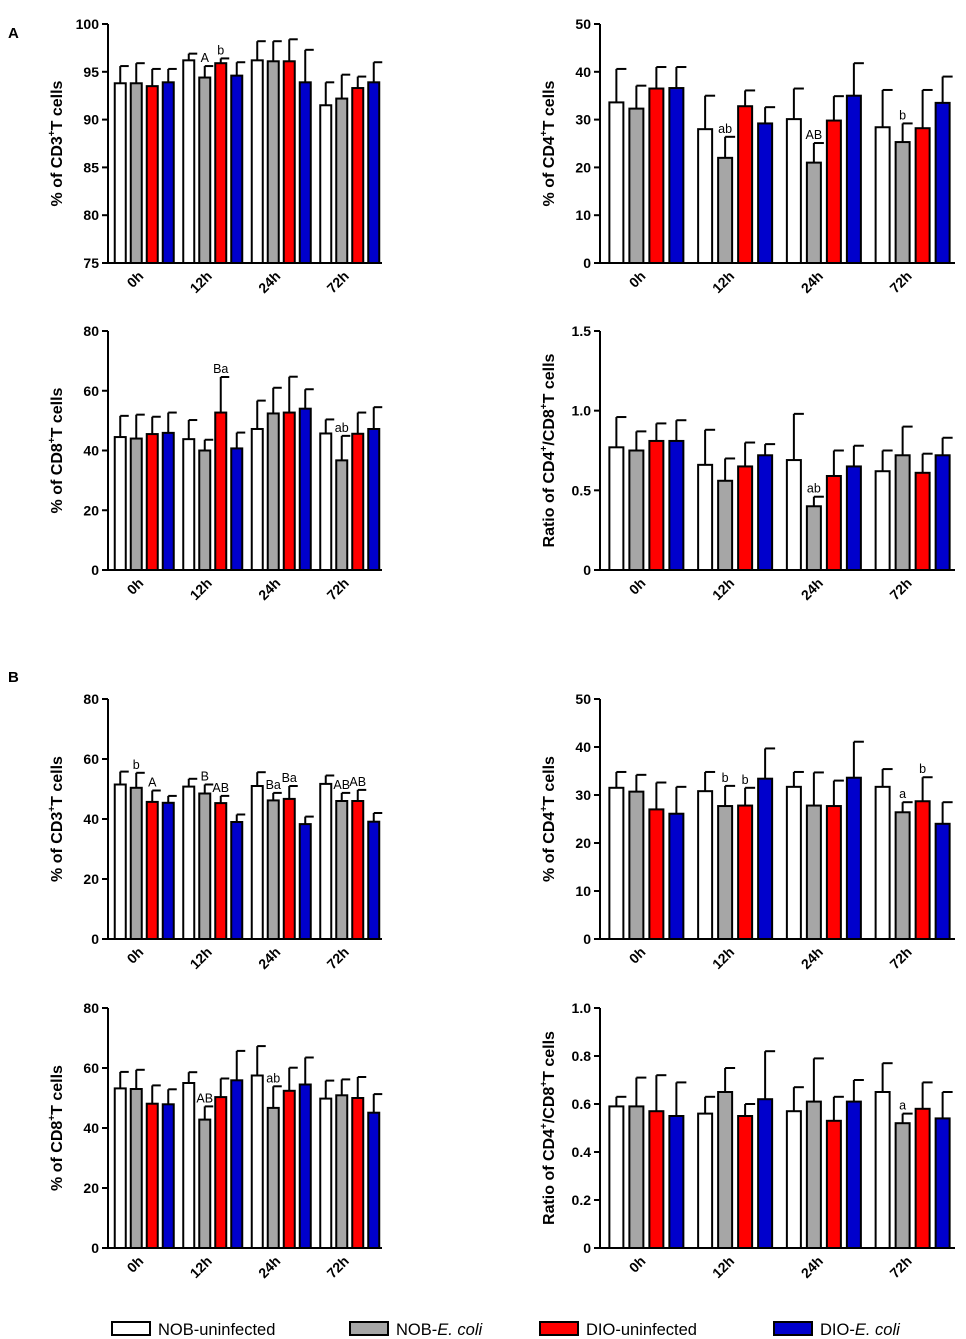  What do you see at coordinates (582, 1008) in the screenshot?
I see `y-tick-label: 1.0` at bounding box center [582, 1008].